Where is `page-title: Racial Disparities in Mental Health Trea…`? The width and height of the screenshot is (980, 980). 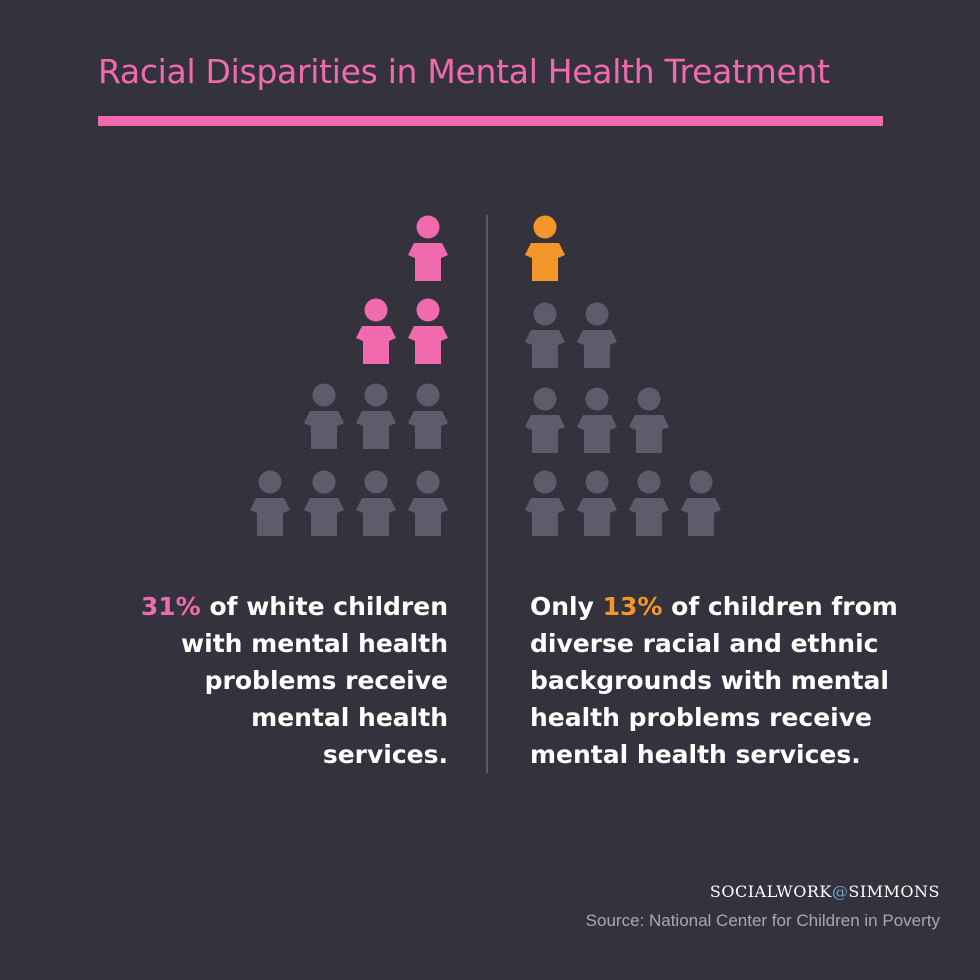
page-title: Racial Disparities in Mental Health Trea… is located at coordinates (464, 71).